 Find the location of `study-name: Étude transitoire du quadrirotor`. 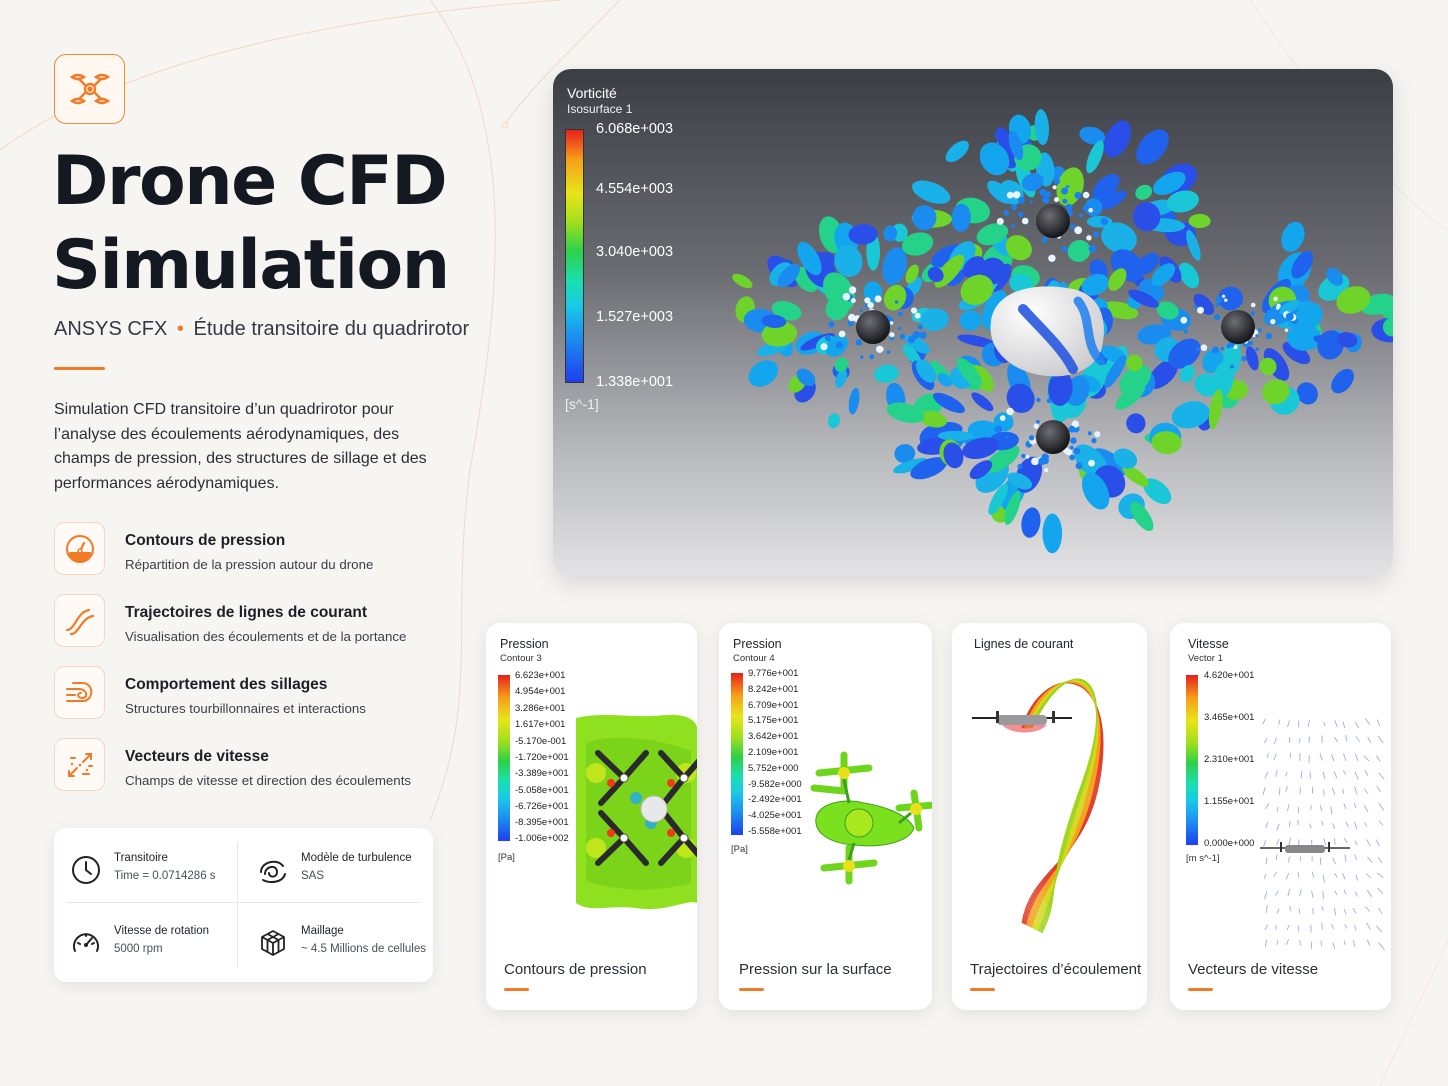

study-name: Étude transitoire du quadrirotor is located at coordinates (331, 329).